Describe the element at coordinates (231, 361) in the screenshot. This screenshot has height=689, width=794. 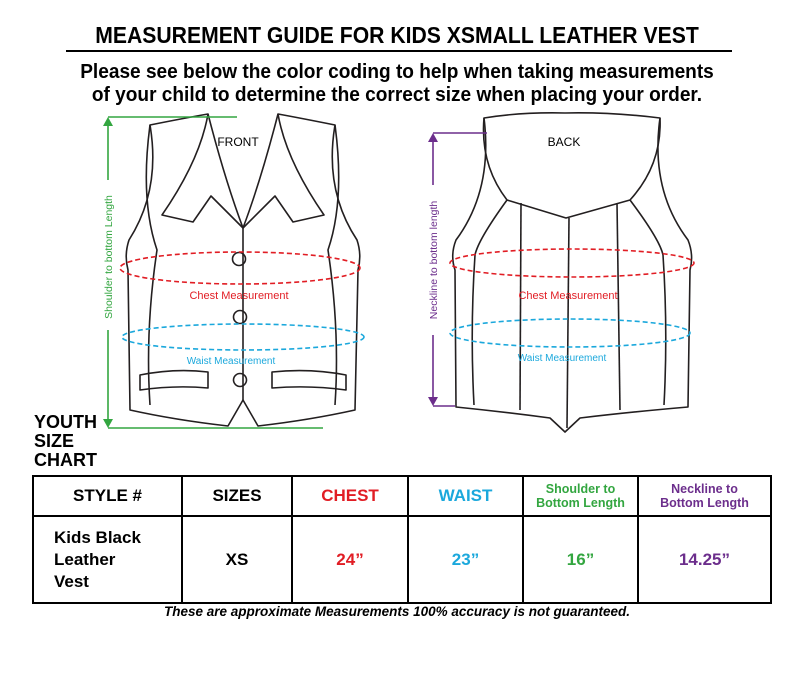
I see `front-waist-label: Waist Measurement` at that location.